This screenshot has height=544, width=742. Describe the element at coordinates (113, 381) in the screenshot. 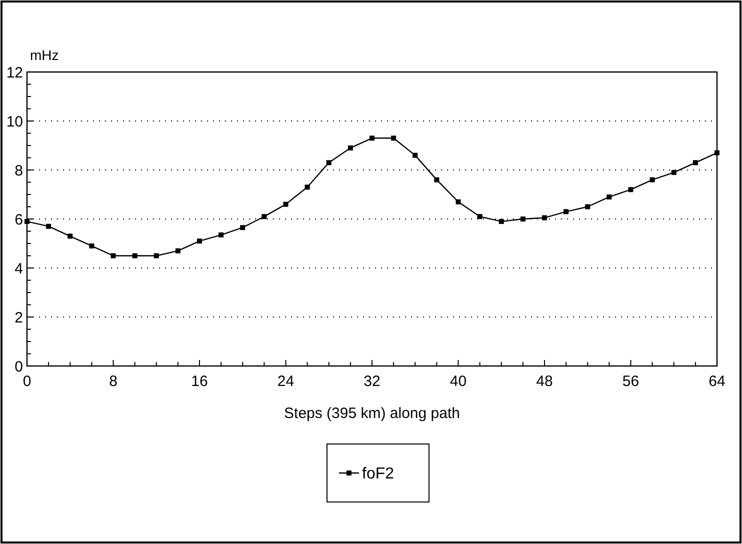

I see `x-tick-label: 8` at that location.